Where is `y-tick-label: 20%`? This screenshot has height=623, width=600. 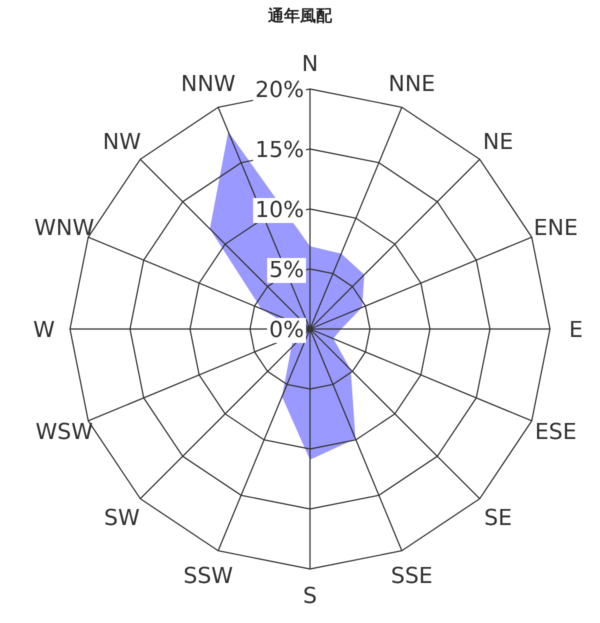 y-tick-label: 20% is located at coordinates (279, 90).